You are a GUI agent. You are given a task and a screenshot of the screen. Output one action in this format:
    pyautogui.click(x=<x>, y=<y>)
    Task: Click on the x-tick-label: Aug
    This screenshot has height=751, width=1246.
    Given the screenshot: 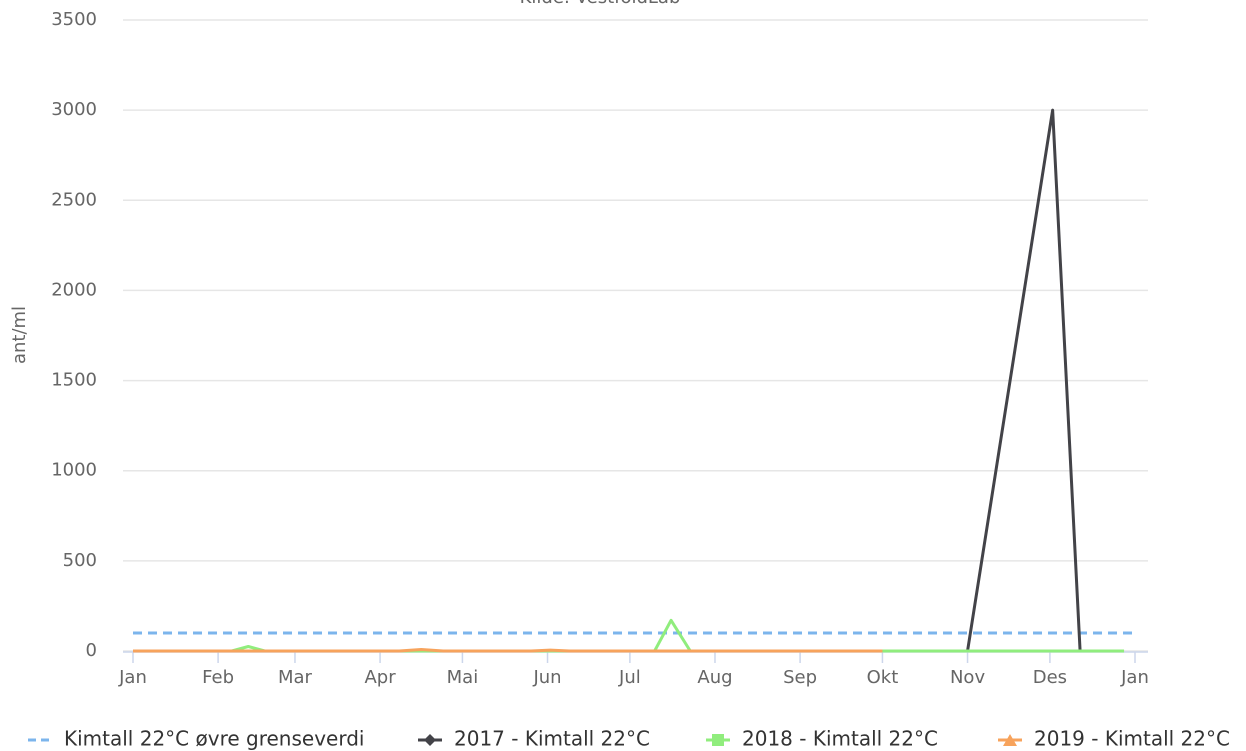 What is the action you would take?
    pyautogui.click(x=714, y=677)
    